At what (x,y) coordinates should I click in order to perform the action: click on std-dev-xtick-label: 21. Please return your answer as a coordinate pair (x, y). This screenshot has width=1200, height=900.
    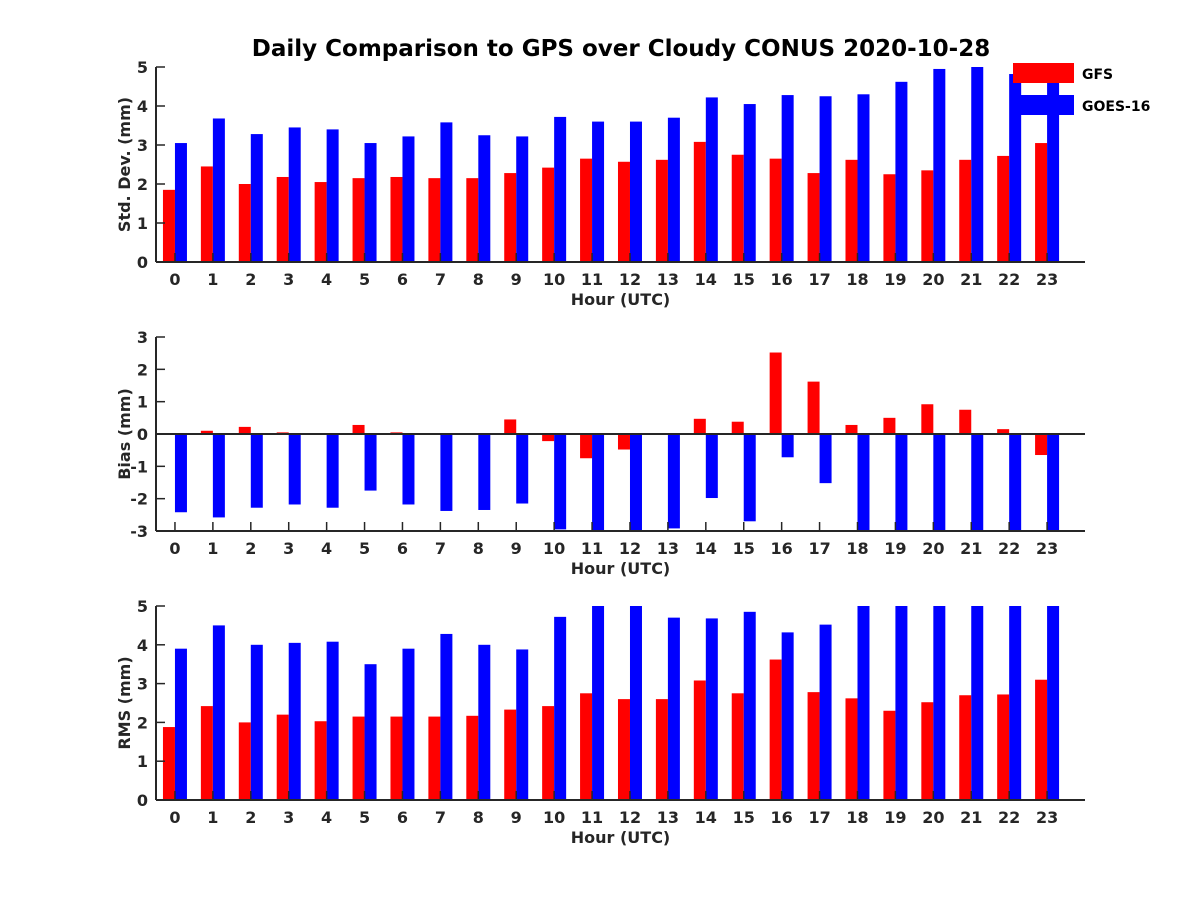
    Looking at the image, I should click on (971, 279).